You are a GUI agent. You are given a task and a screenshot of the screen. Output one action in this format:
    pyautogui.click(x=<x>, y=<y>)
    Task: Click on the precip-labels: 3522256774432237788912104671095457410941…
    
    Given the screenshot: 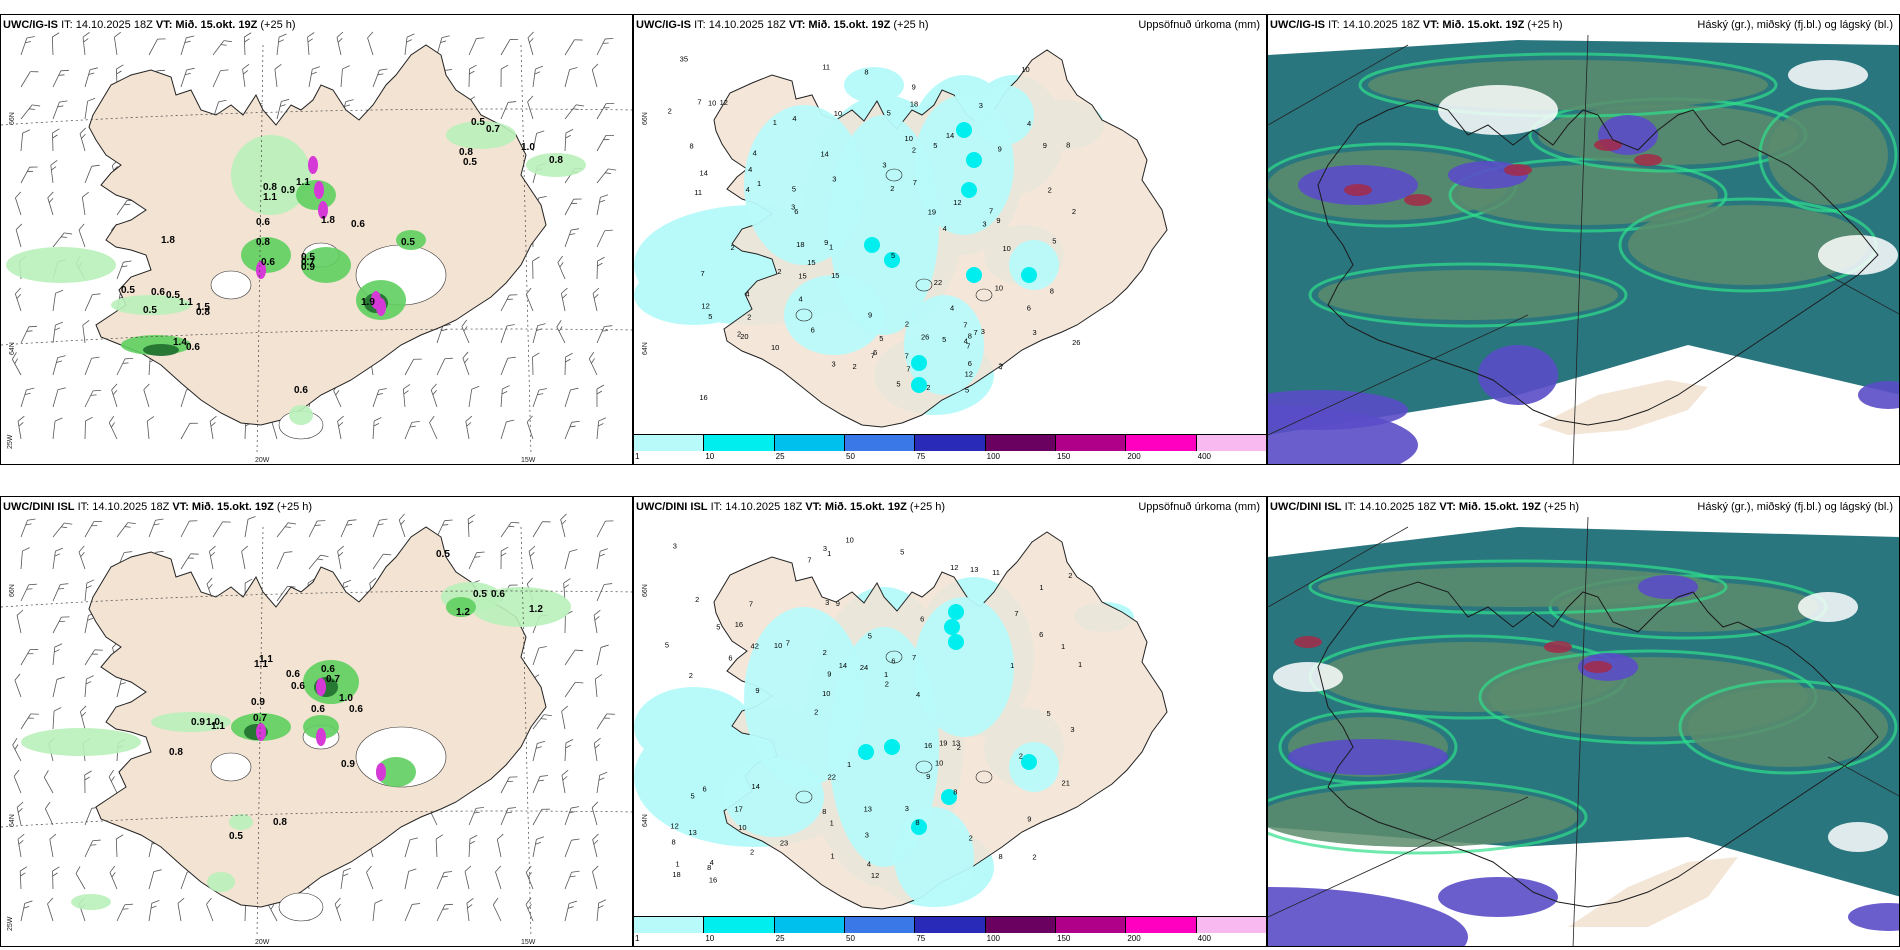 What is the action you would take?
    pyautogui.click(x=874, y=228)
    